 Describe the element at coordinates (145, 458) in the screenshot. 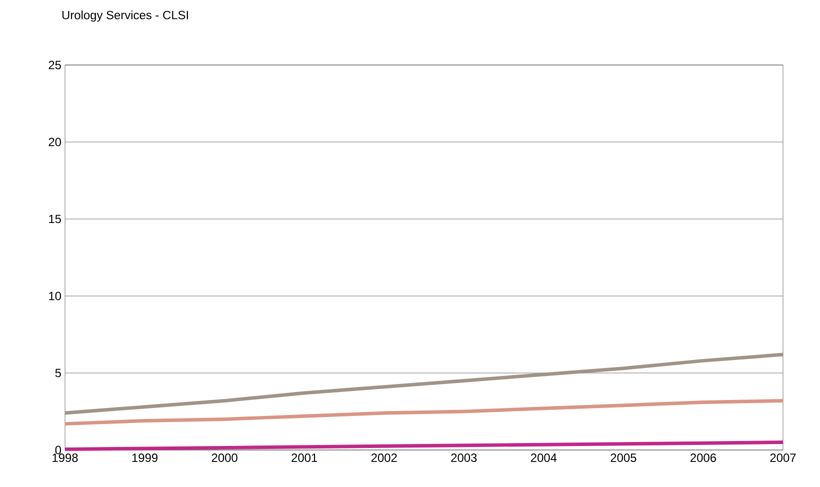

I see `x-tick-label: 1999` at that location.